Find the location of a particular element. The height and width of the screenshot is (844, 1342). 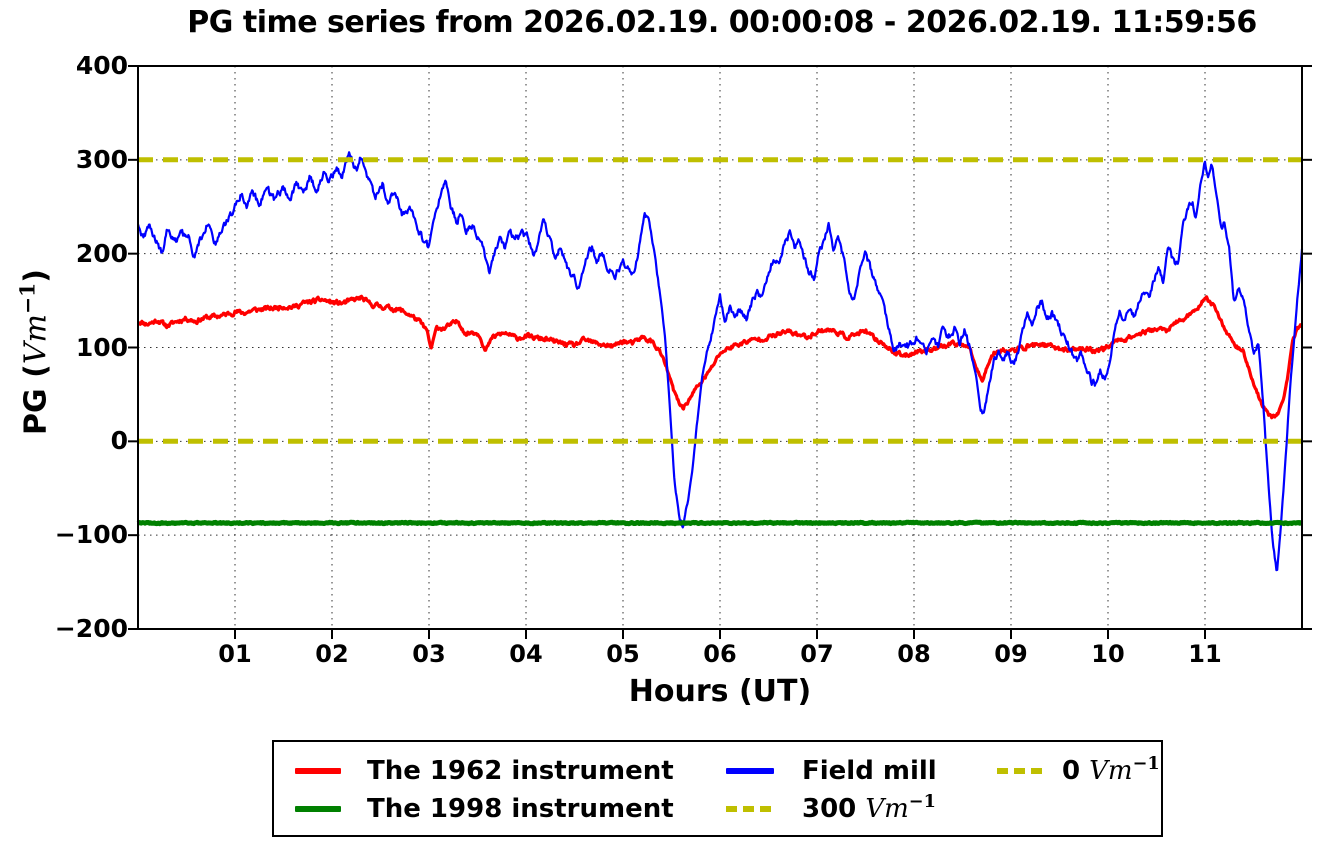

x-tick-label: 01 is located at coordinates (235, 654).